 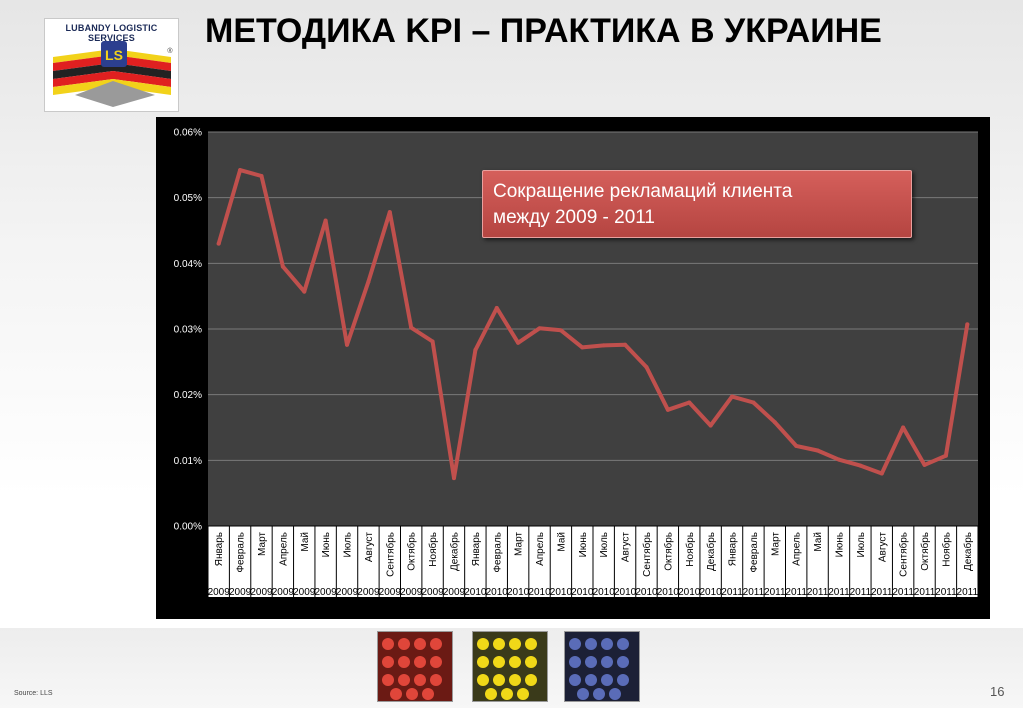 I want to click on x-tick-month-label: Январь, so click(x=733, y=549).